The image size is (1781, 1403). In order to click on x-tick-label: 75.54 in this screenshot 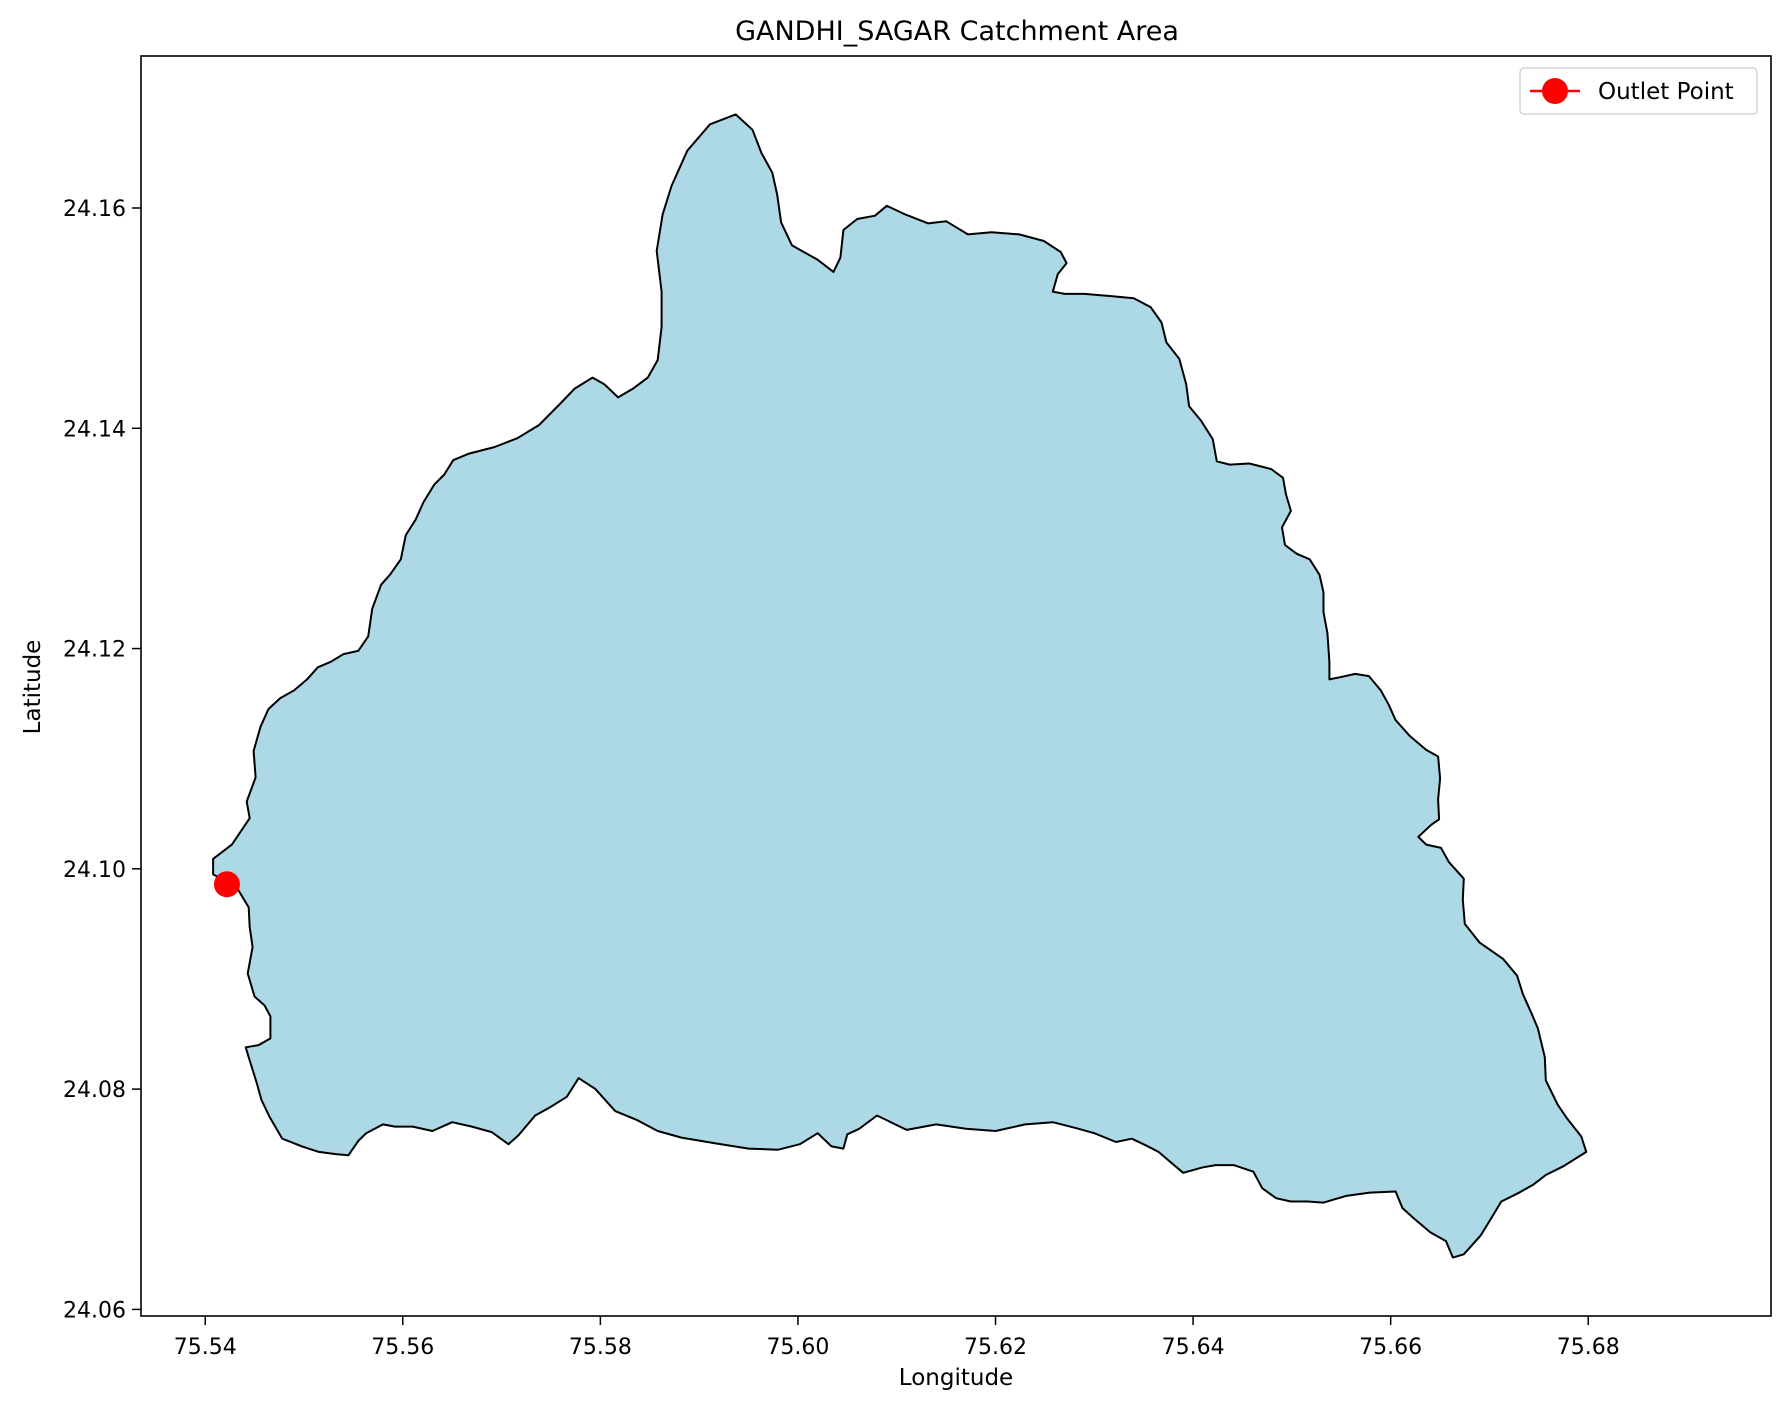, I will do `click(205, 1347)`.